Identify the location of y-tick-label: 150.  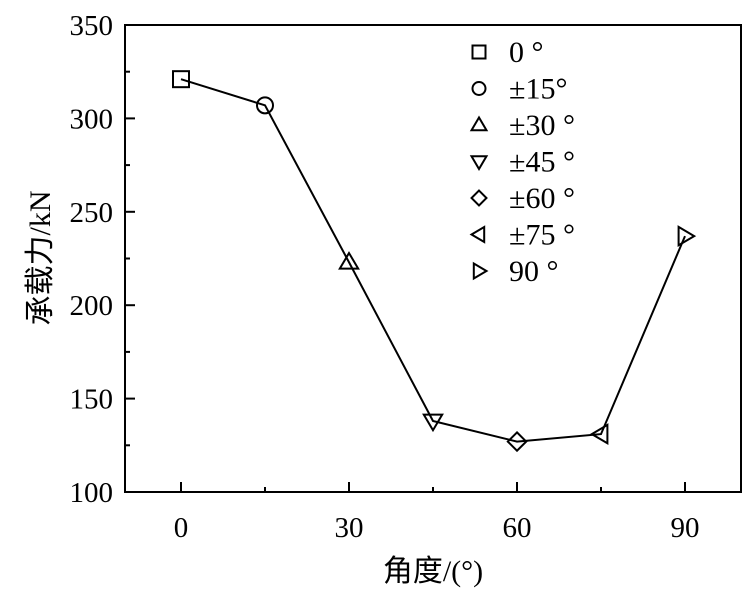
(92, 400).